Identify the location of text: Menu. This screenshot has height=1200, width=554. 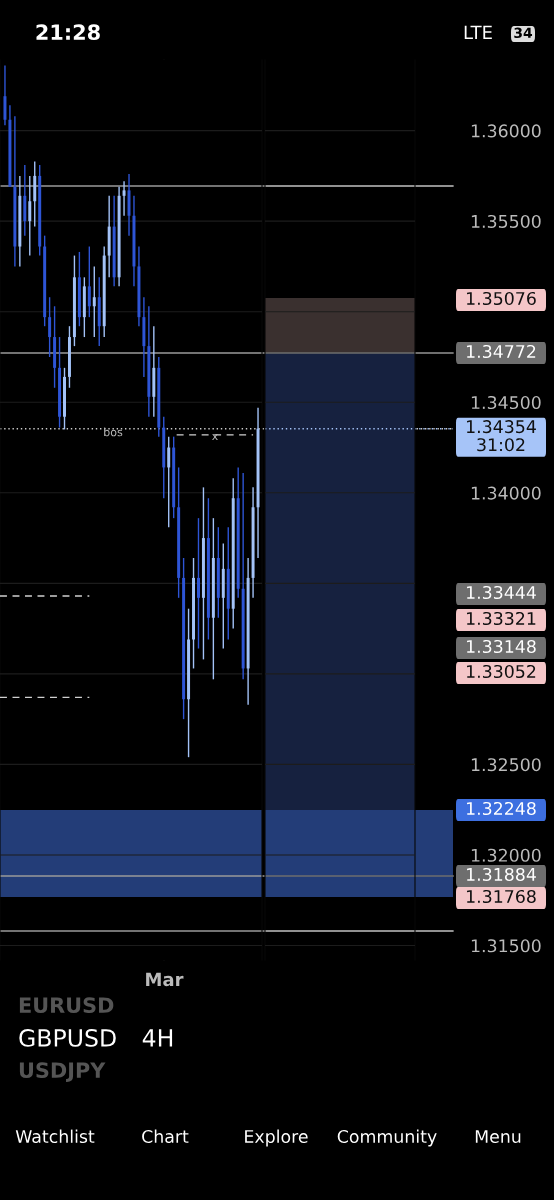
(498, 1137).